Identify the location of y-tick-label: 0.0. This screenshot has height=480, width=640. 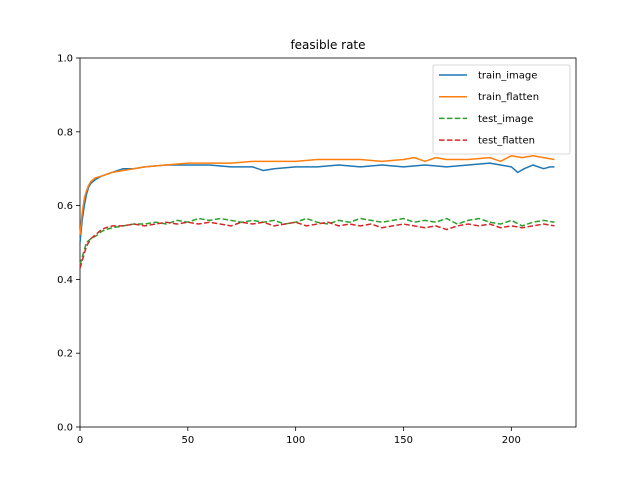
(65, 428).